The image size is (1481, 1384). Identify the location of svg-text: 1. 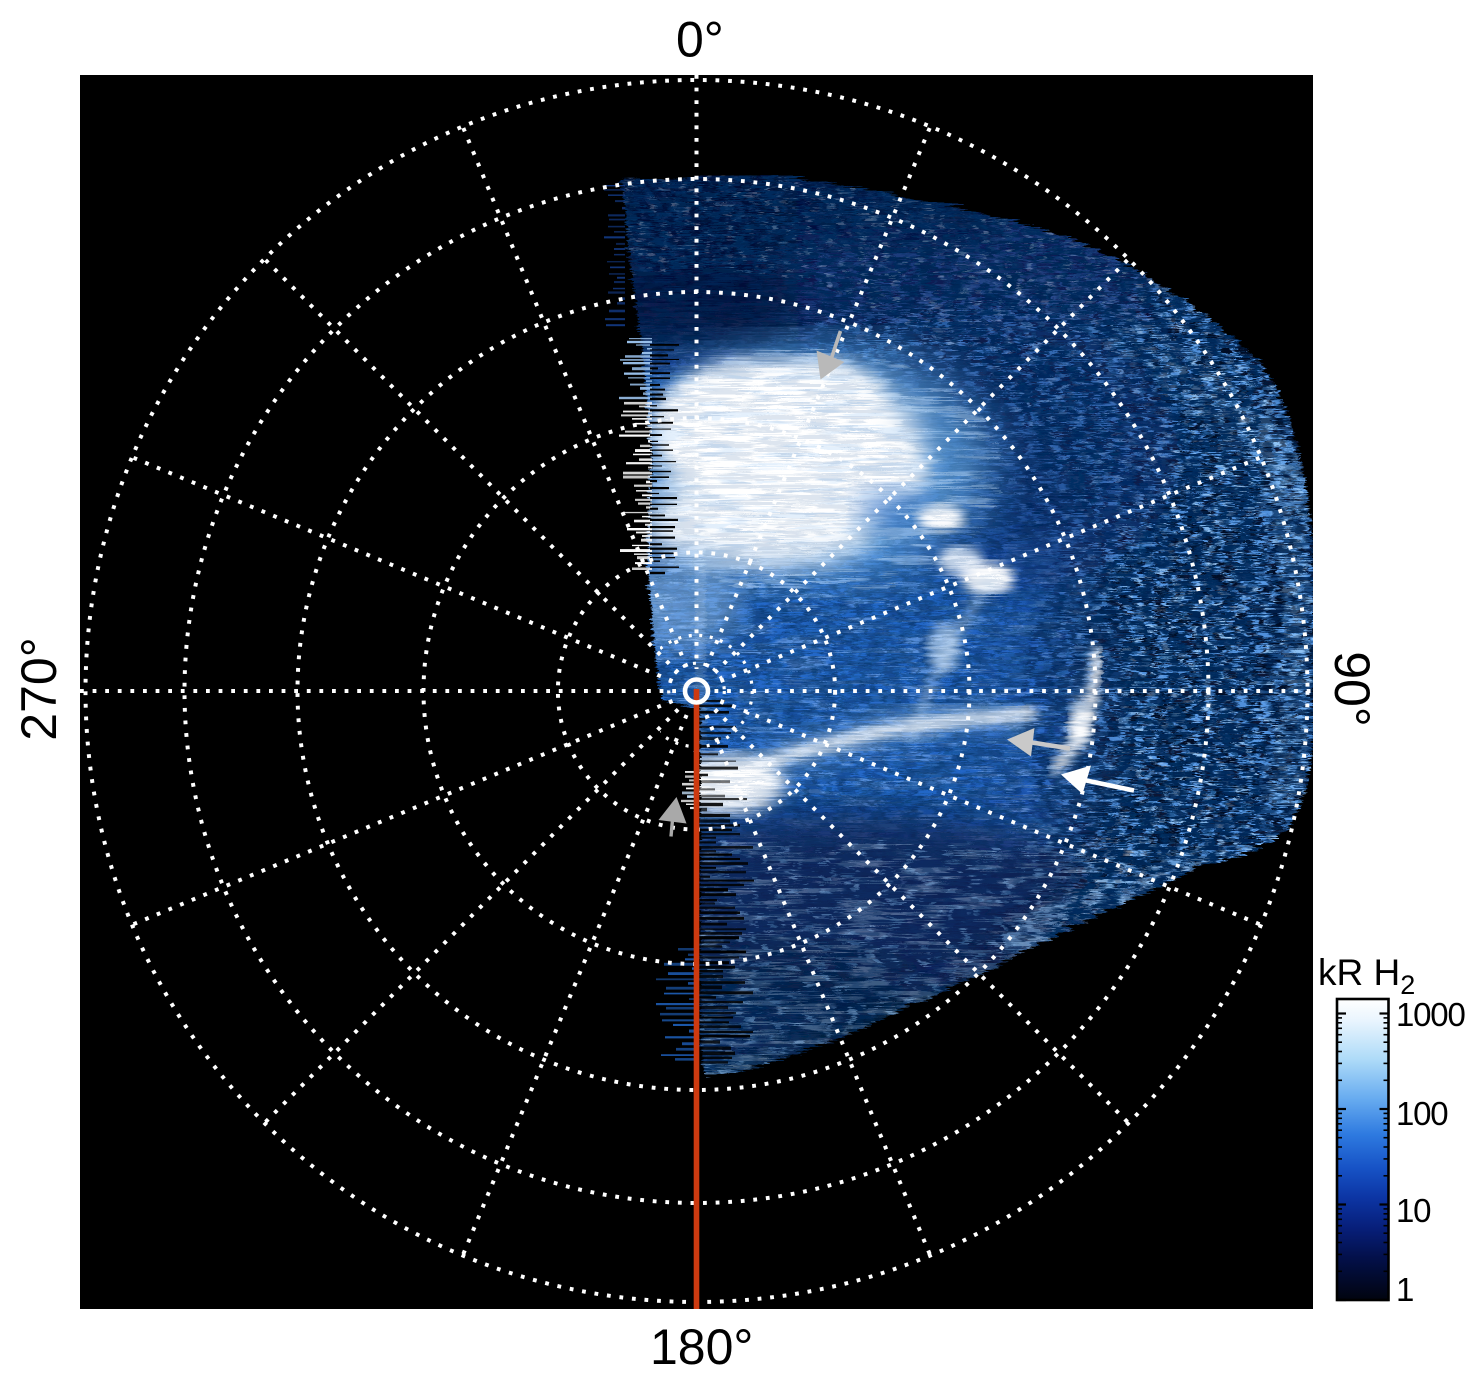
(1404, 1289).